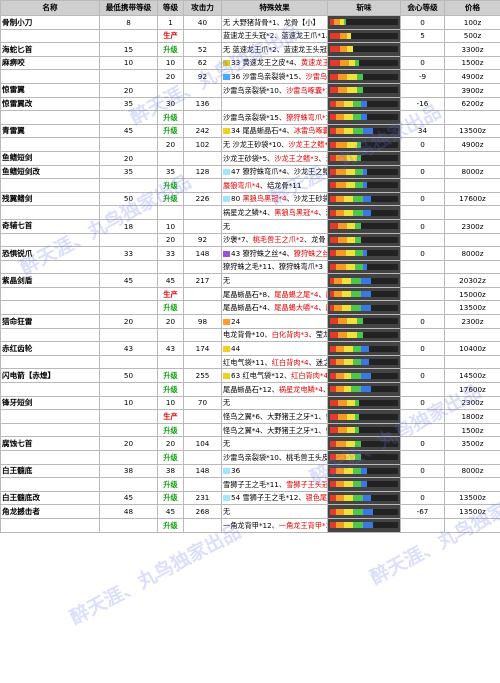  I want to click on special-effect: 尾晶蜥晶石*4、尾晶蜴大嚼*4、尾晶蜴之尾*4, so click(274, 308).